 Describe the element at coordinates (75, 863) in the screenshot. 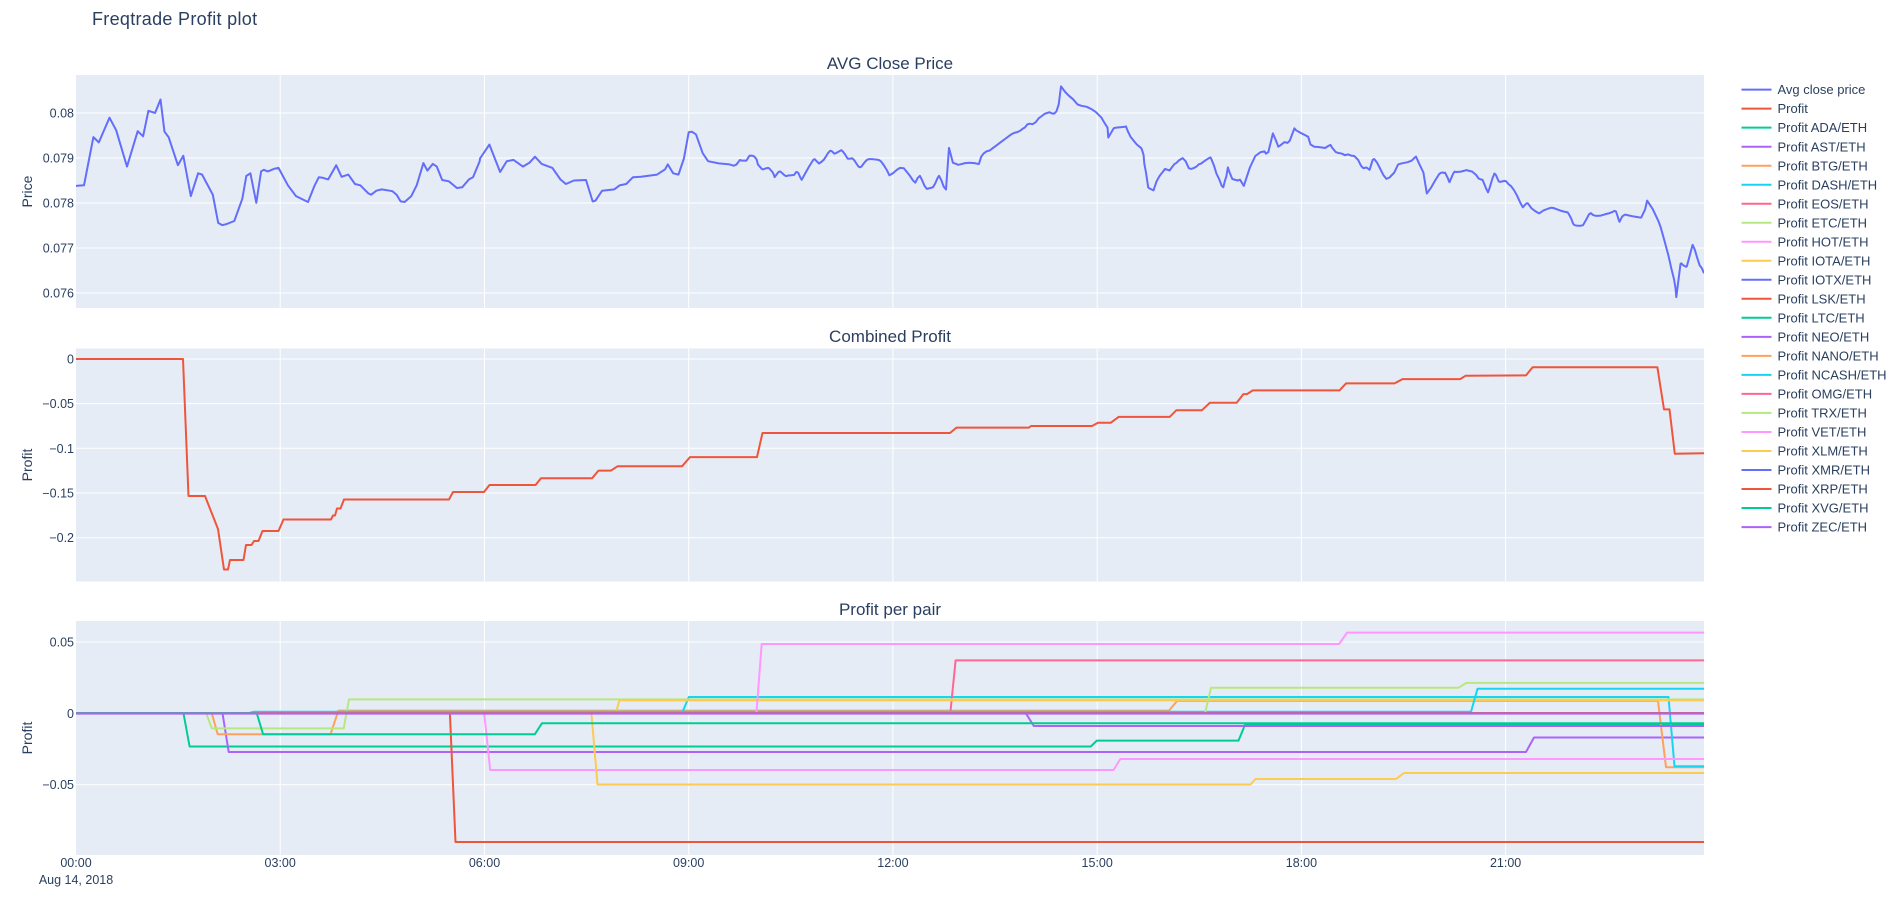

I see `svg-text: 00:00` at that location.